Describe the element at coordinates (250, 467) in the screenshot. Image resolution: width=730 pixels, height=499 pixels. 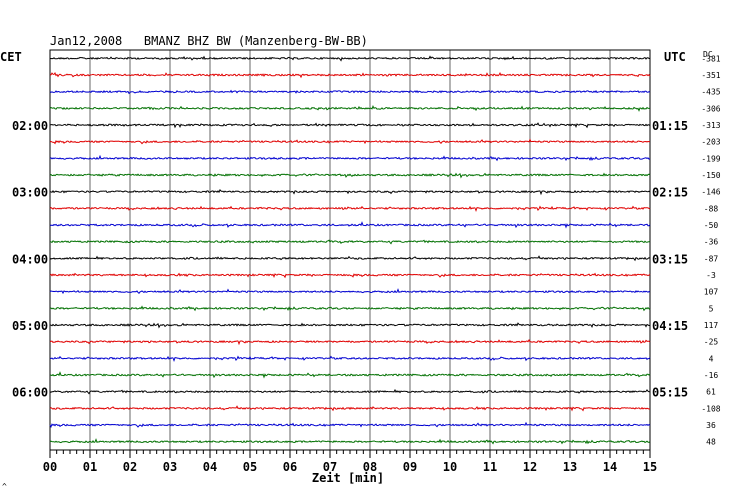
I see `x-tick-label: 05` at that location.